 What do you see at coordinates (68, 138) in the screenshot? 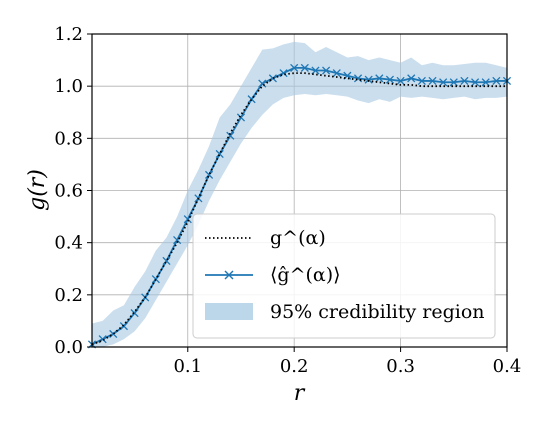
I see `y-tick-label: 0.8` at bounding box center [68, 138].